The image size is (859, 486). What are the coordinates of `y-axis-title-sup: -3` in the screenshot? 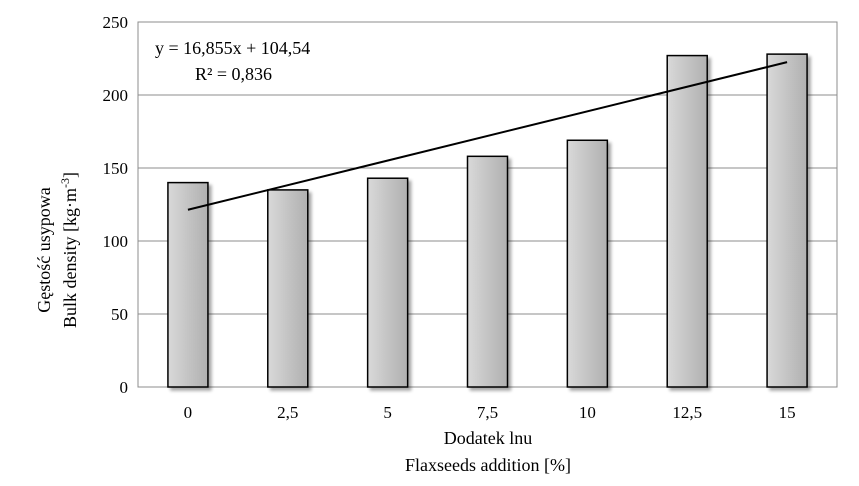 It's located at (65, 183).